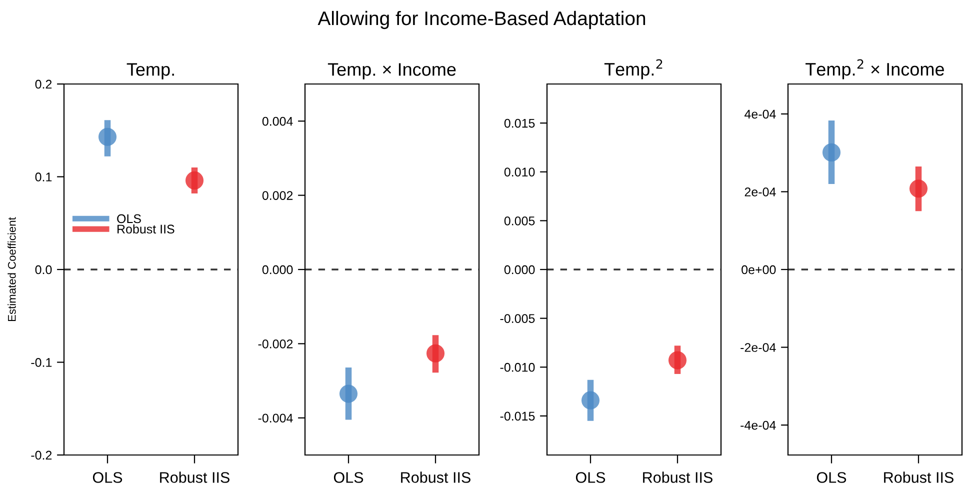 Image resolution: width=964 pixels, height=484 pixels. What do you see at coordinates (277, 121) in the screenshot?
I see `y-tick-label: 0.004` at bounding box center [277, 121].